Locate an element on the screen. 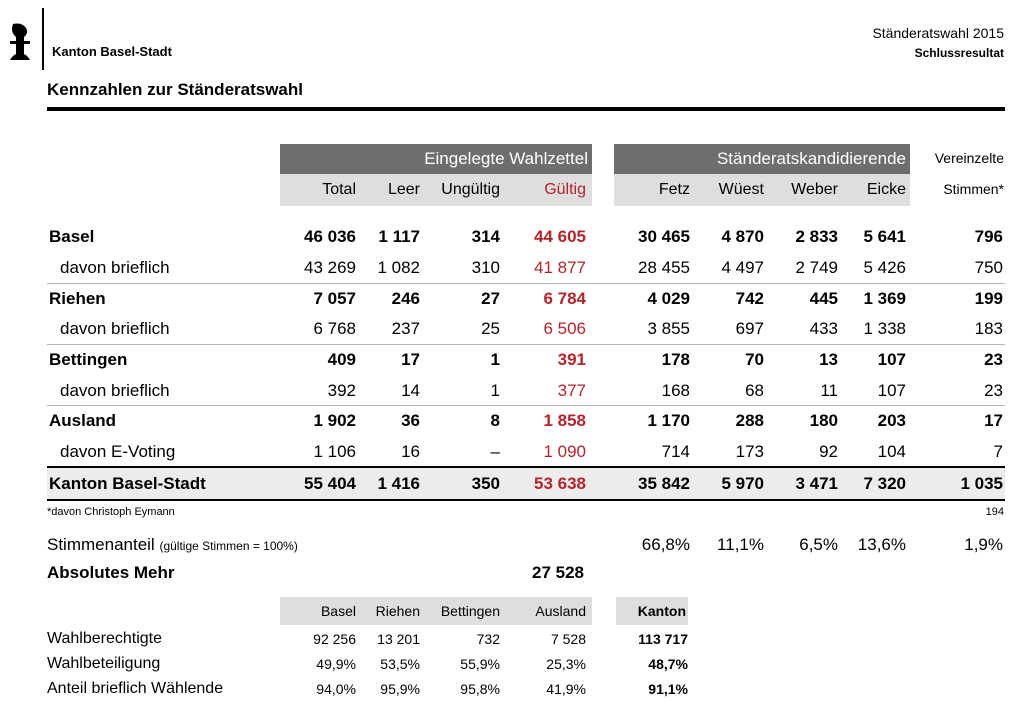 The width and height of the screenshot is (1024, 712). participation-cell: 25,3% is located at coordinates (566, 664).